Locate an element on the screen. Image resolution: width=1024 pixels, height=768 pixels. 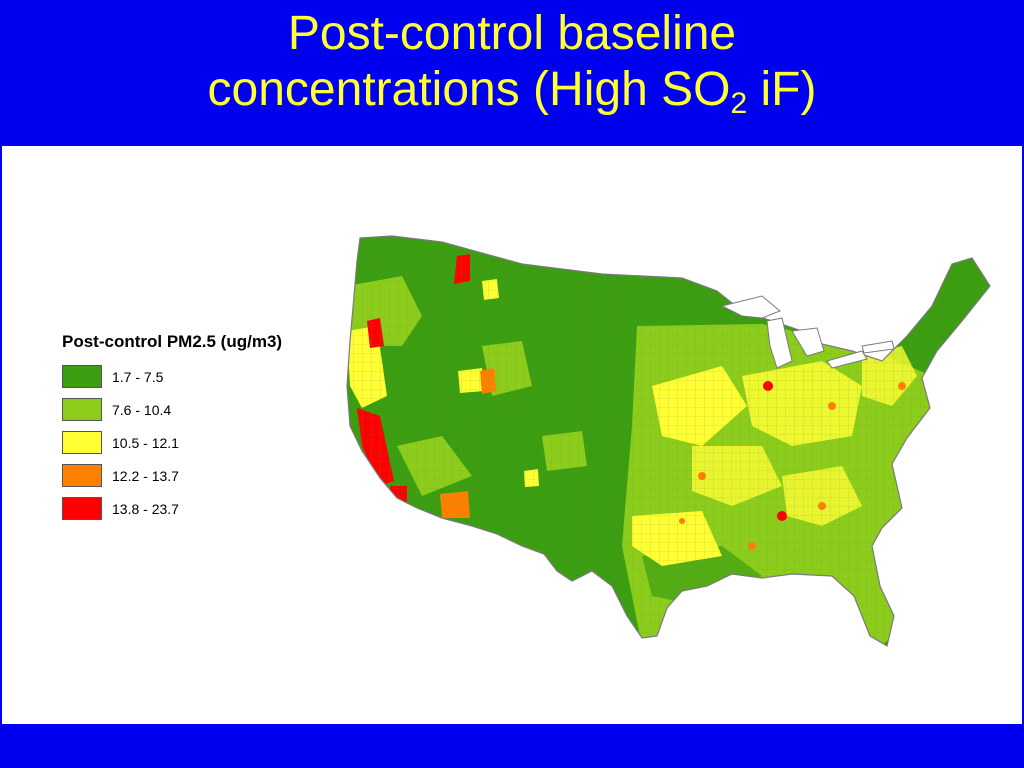
bottom-bar is located at coordinates (512, 746).